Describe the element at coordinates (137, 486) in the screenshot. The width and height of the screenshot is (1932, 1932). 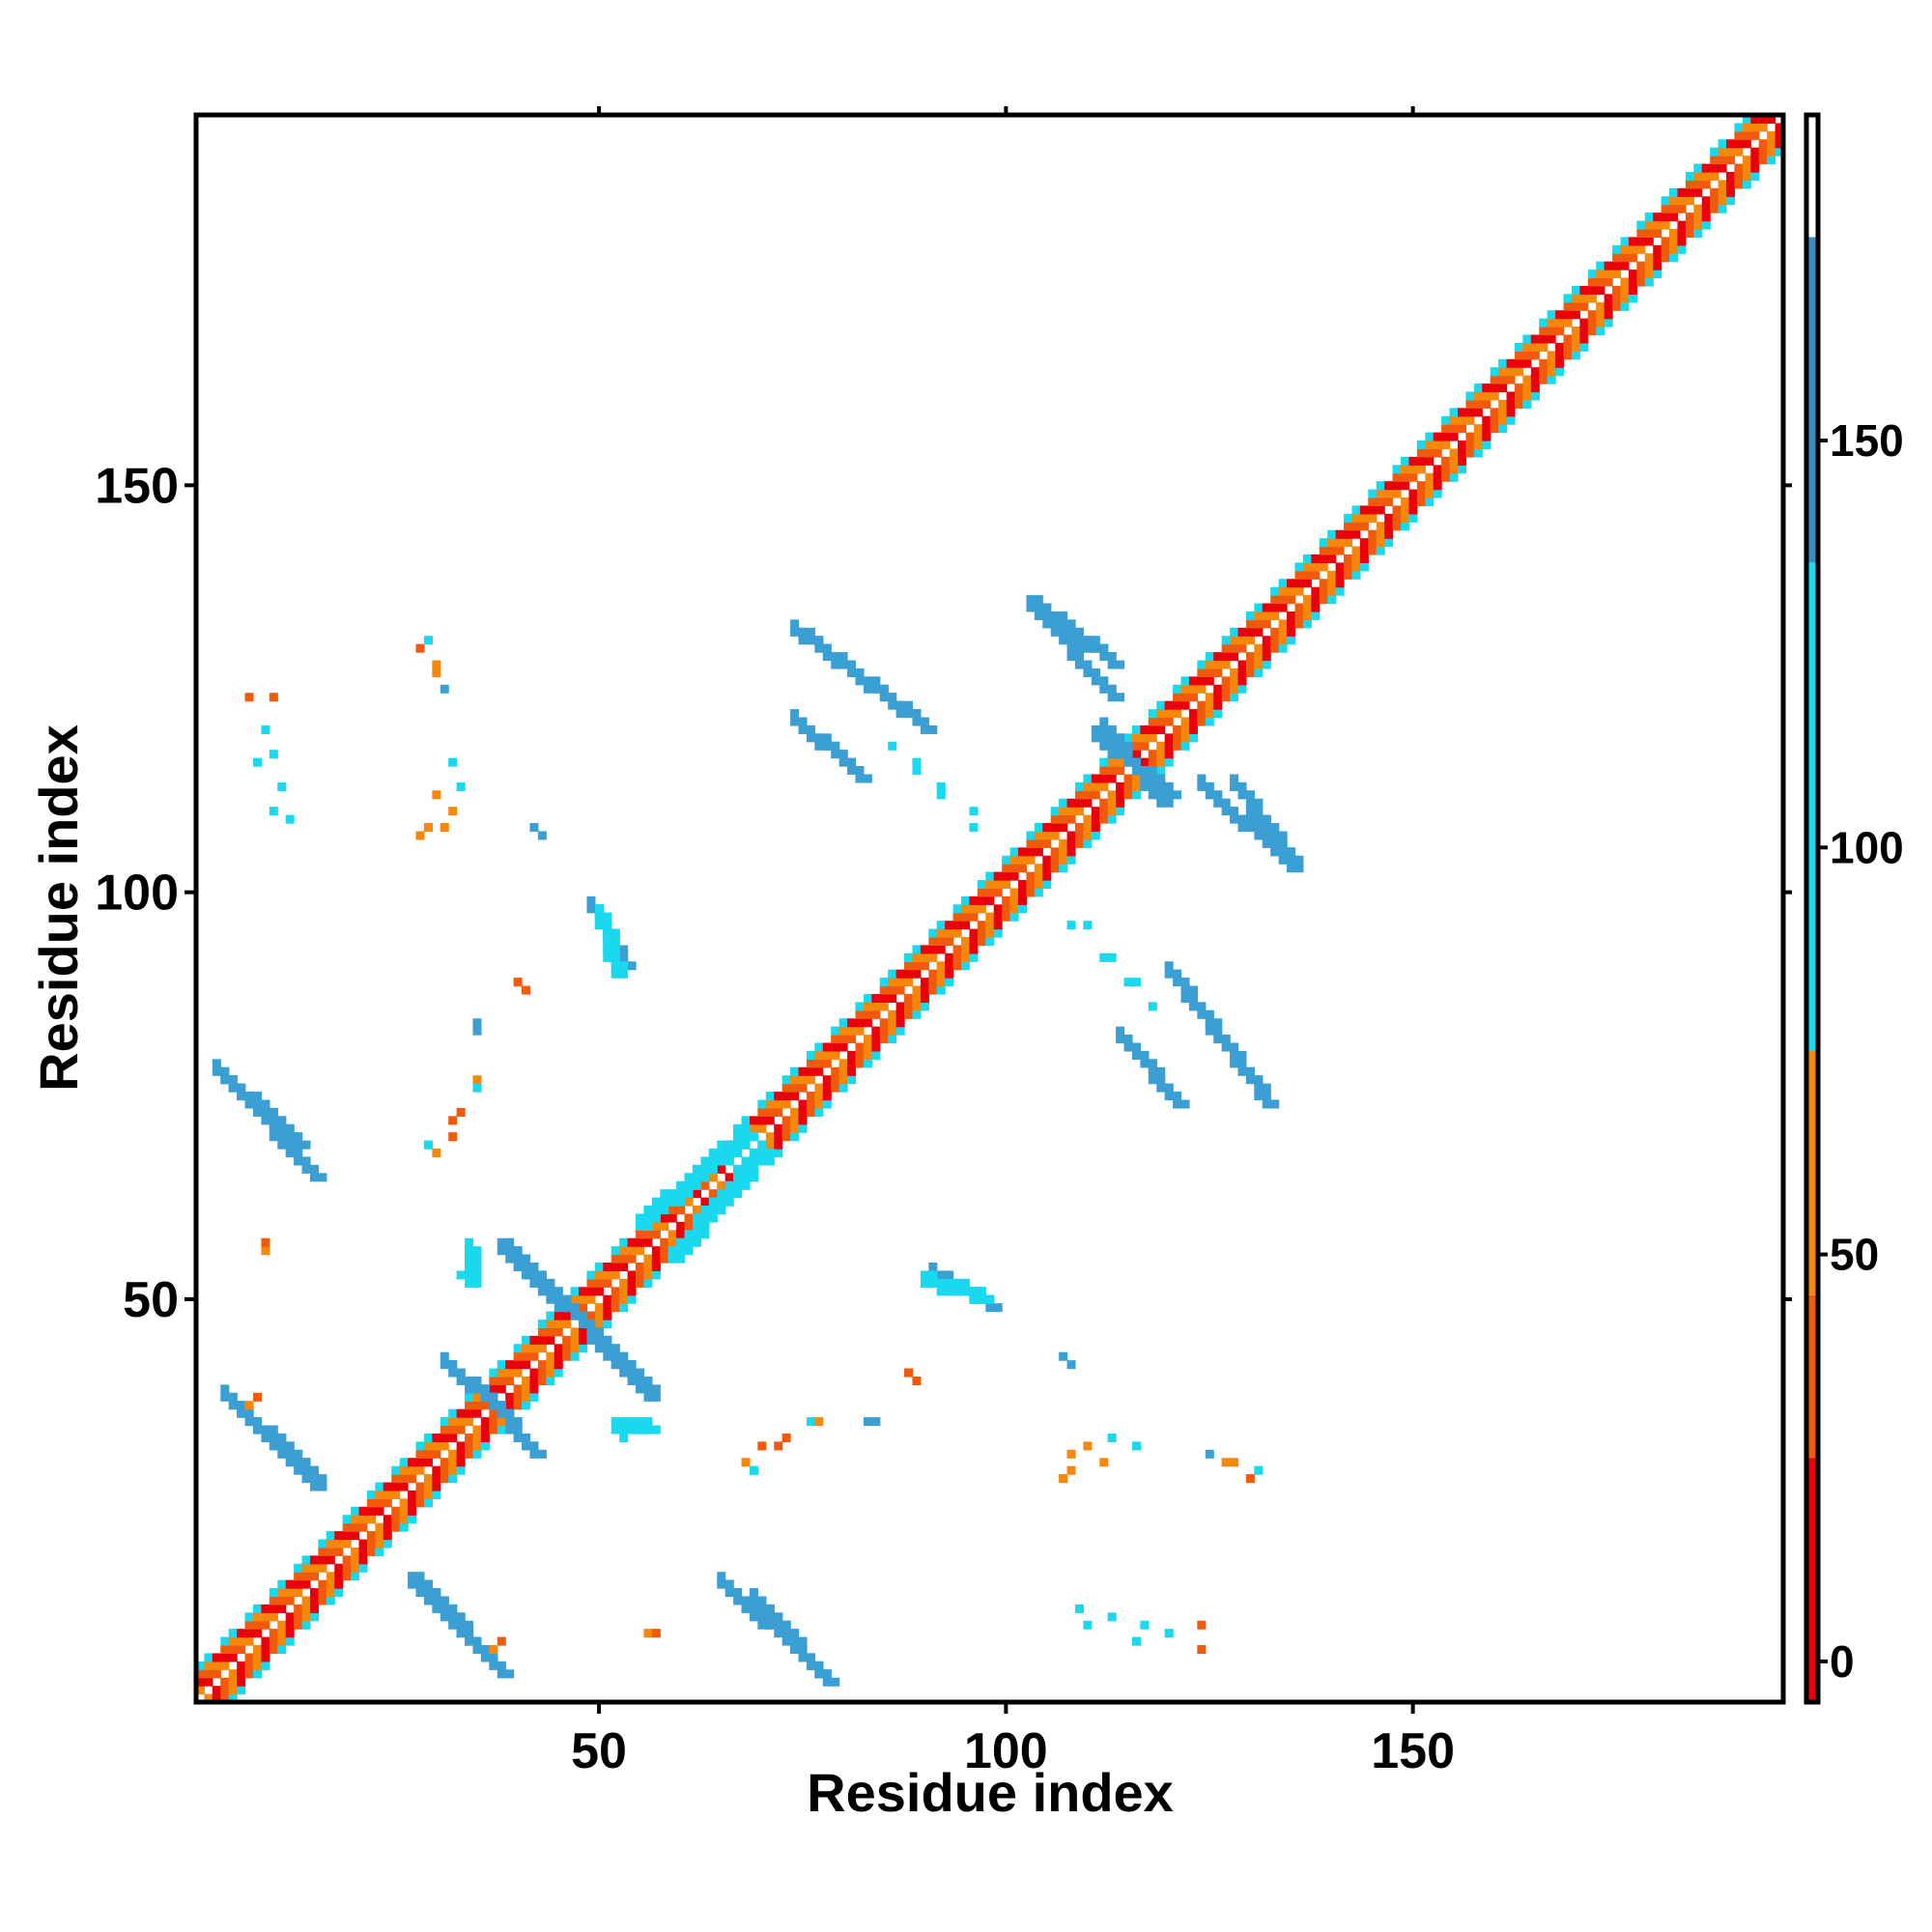
I see `y-tick-label: 150` at that location.